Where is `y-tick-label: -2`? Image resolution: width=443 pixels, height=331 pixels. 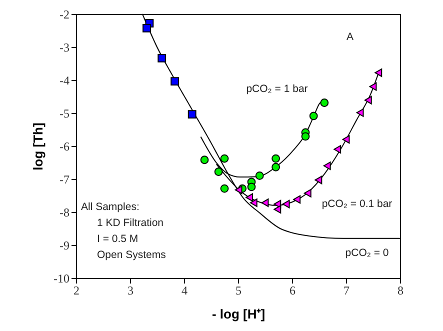
y-tick-label: -2 is located at coordinates (65, 15).